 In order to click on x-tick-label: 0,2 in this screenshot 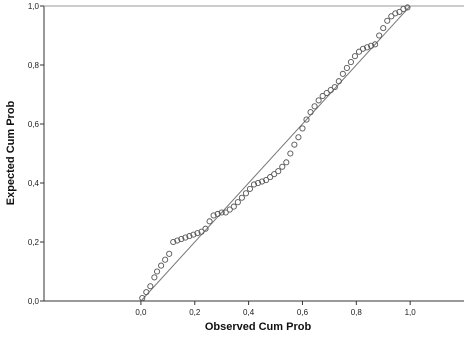, I will do `click(195, 312)`.